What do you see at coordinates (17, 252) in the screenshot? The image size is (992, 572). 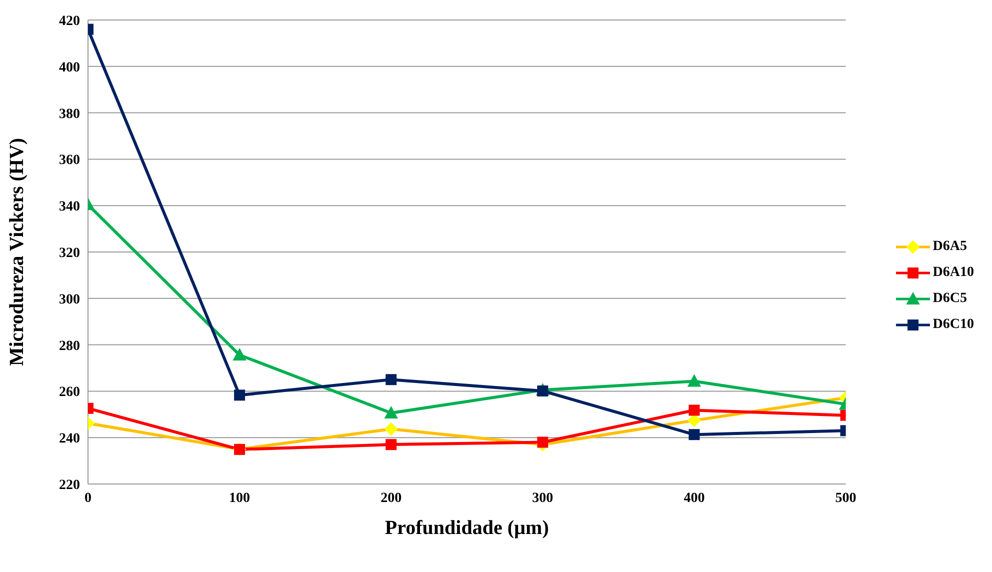 I see `y-axis-title: Microdureza Vickers (HV)` at bounding box center [17, 252].